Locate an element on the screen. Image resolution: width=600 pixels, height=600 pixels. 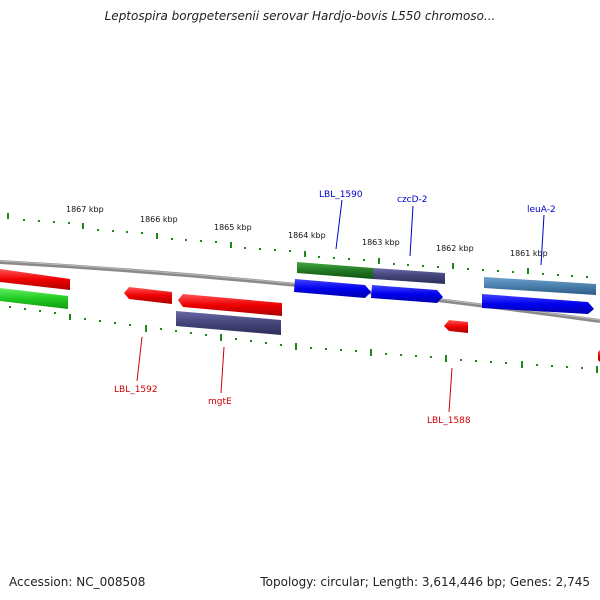
scale-label-1863: 1863 kbp is located at coordinates (381, 242).